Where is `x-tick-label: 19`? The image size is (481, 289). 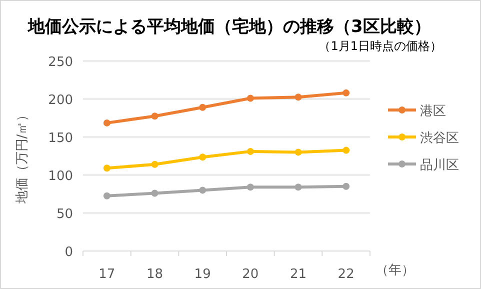 x-tick-label: 19 is located at coordinates (202, 274).